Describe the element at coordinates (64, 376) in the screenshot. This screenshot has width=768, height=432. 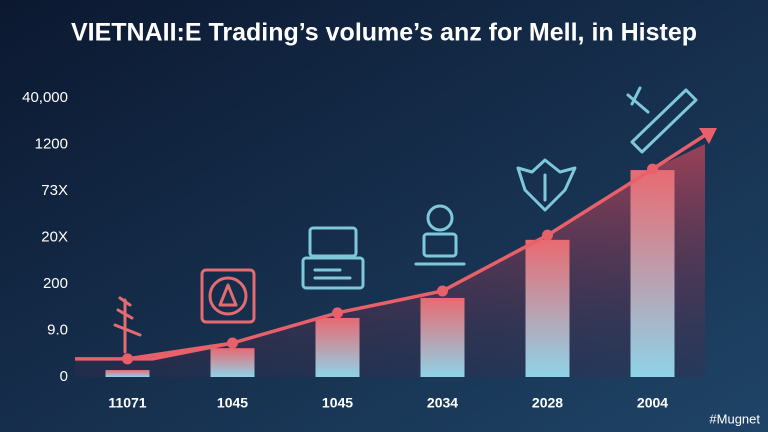
I see `y-tick-label: 0` at that location.